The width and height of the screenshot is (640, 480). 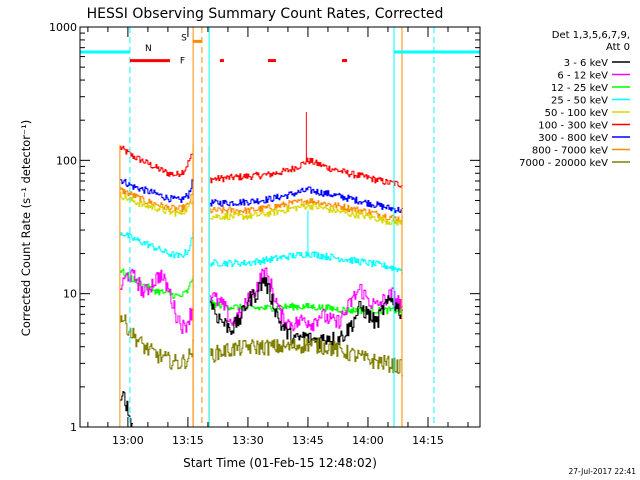 I want to click on legend-entry-label: 50 - 100 keV, so click(x=577, y=113).